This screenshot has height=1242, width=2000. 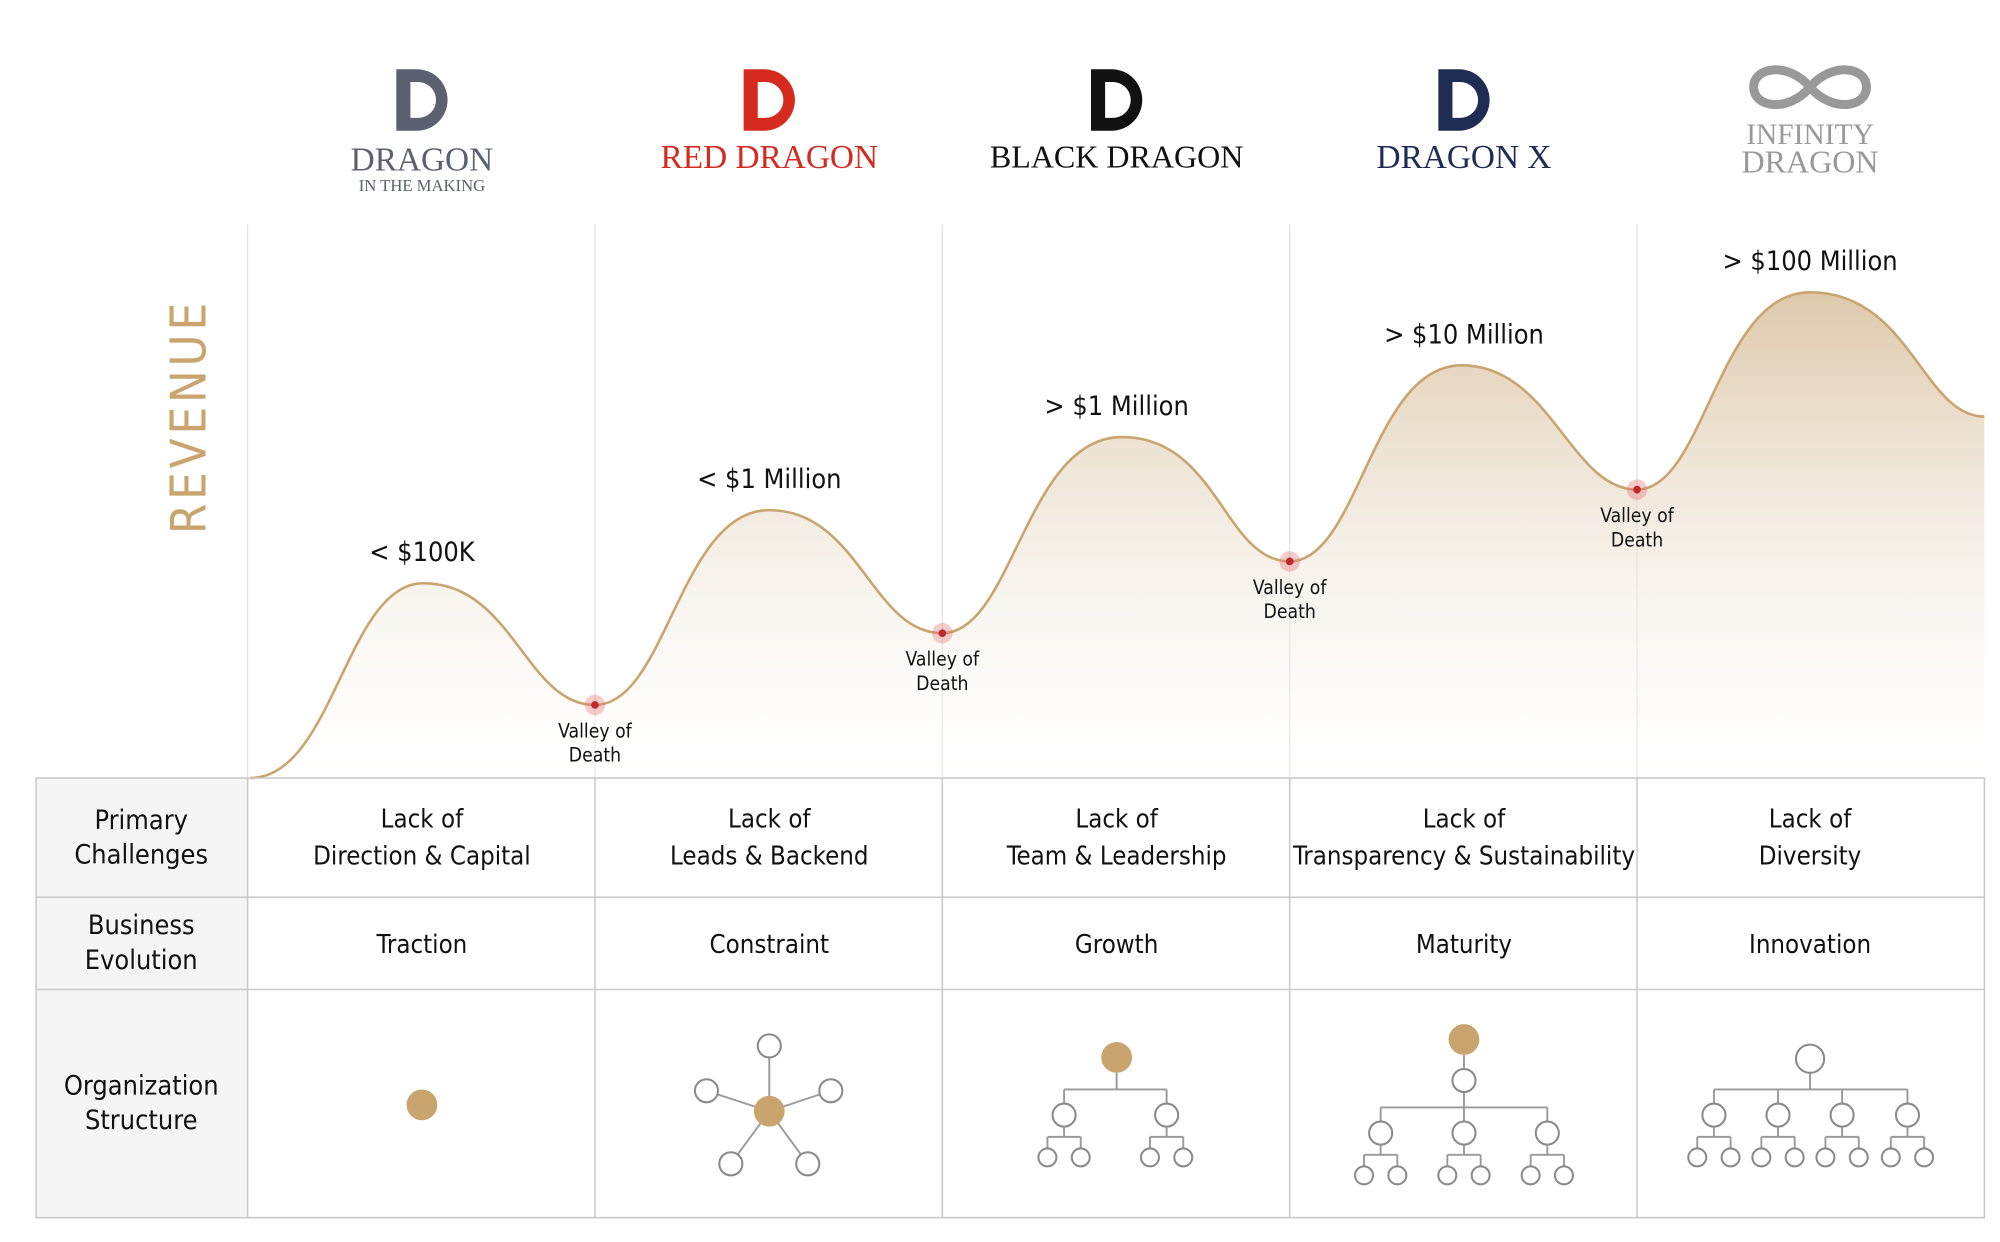 I want to click on row-header: Business, so click(x=141, y=925).